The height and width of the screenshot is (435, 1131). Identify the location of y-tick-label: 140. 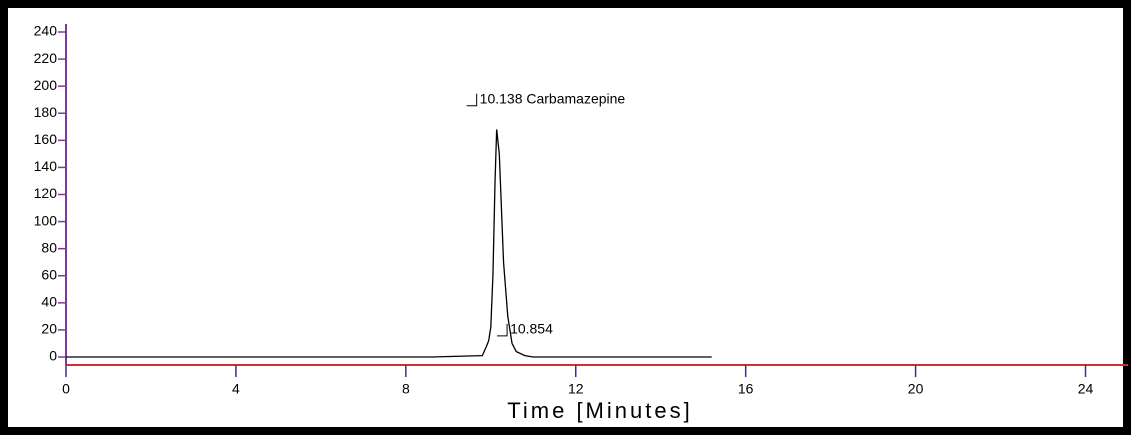
(46, 166).